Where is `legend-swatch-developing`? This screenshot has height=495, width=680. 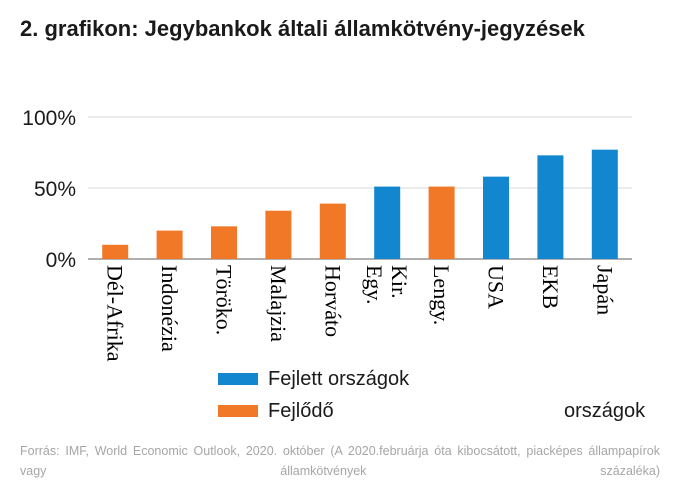 legend-swatch-developing is located at coordinates (238, 411).